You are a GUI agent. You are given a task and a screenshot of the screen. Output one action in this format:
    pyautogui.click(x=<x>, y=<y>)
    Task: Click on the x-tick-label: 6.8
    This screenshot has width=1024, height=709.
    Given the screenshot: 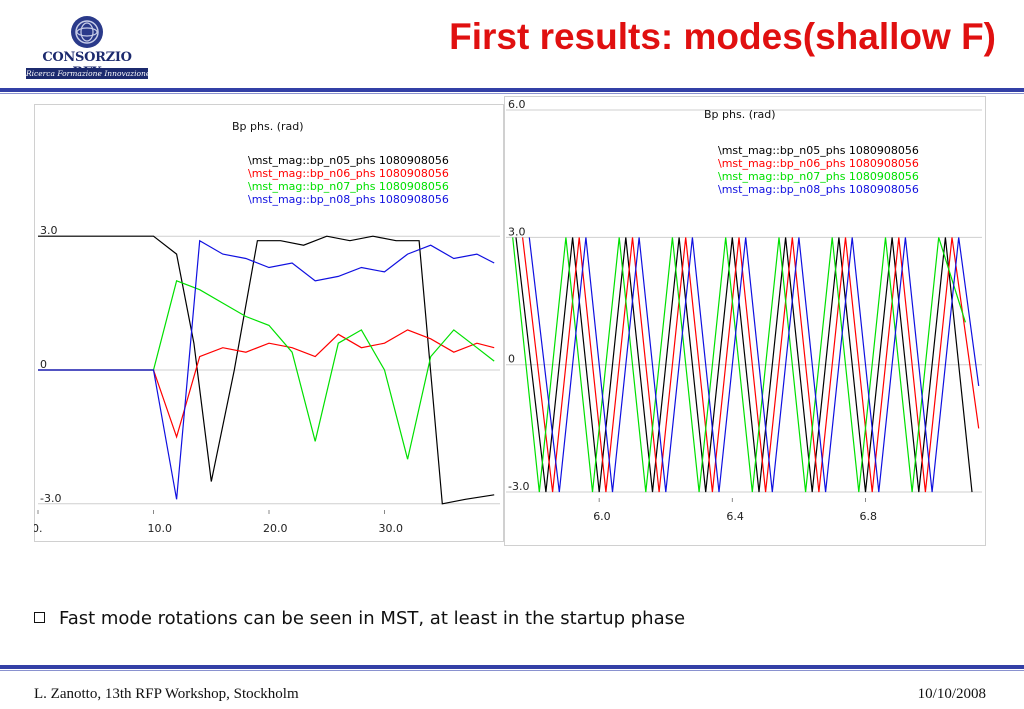 What is the action you would take?
    pyautogui.click(x=868, y=516)
    